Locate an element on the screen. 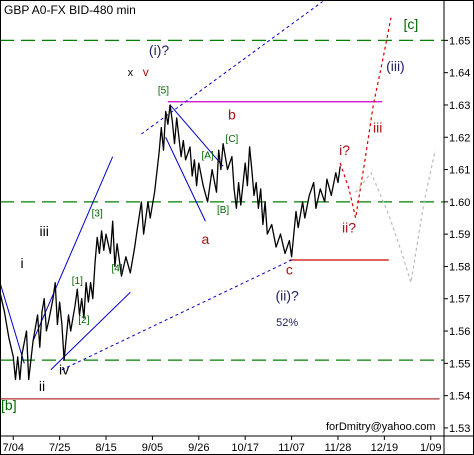 Image resolution: width=474 pixels, height=455 pixels. y-tick-label: 1.64 is located at coordinates (459, 74).